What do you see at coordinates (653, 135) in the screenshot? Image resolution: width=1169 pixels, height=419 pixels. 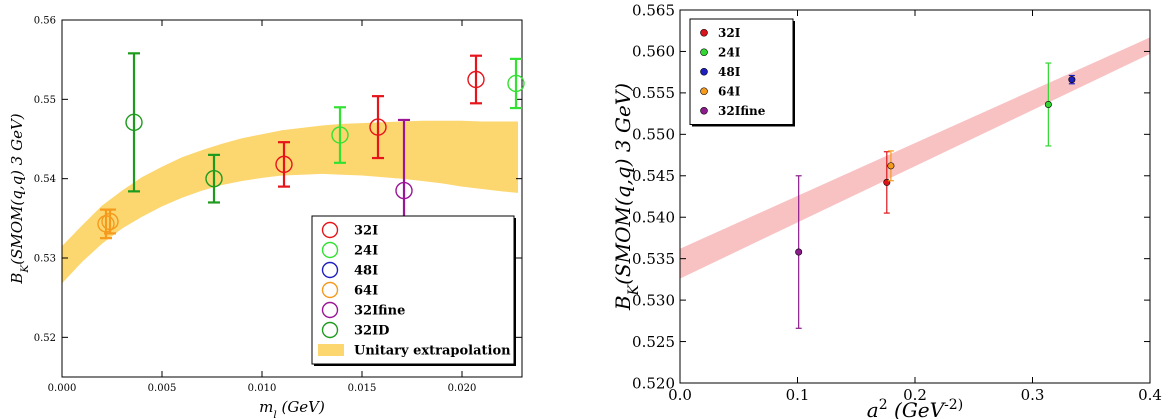 I see `y-tick-label: 0.550` at bounding box center [653, 135].